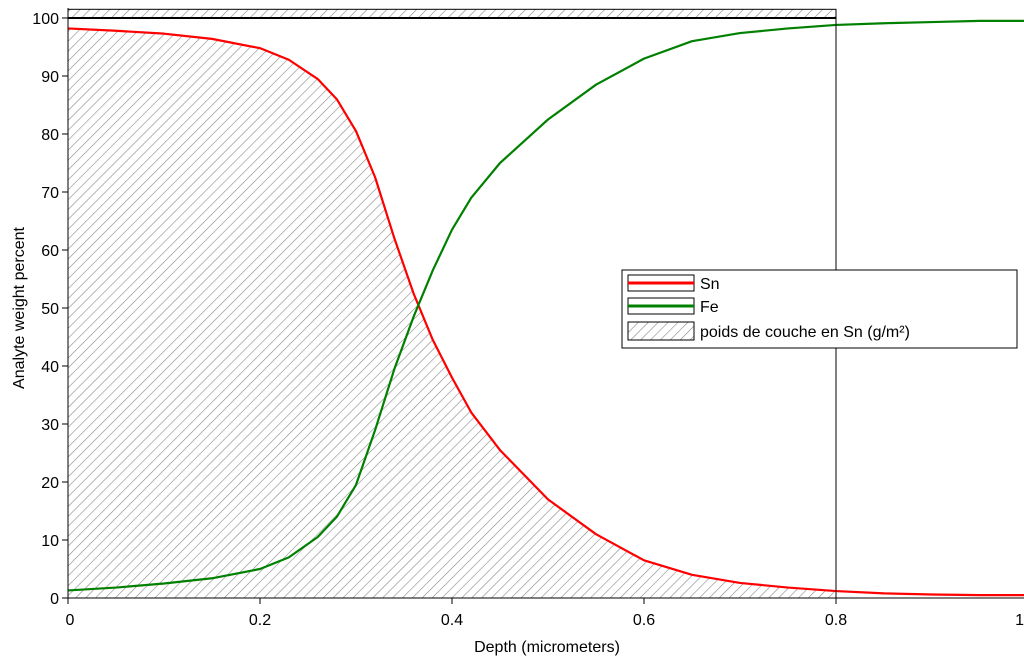 This screenshot has height=659, width=1024. What do you see at coordinates (452, 620) in the screenshot?
I see `x-tick-label: 0.4` at bounding box center [452, 620].